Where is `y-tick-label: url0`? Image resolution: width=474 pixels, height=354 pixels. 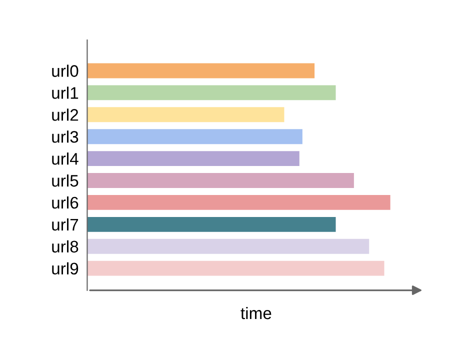
y-tick-label: url0 is located at coordinates (65, 70).